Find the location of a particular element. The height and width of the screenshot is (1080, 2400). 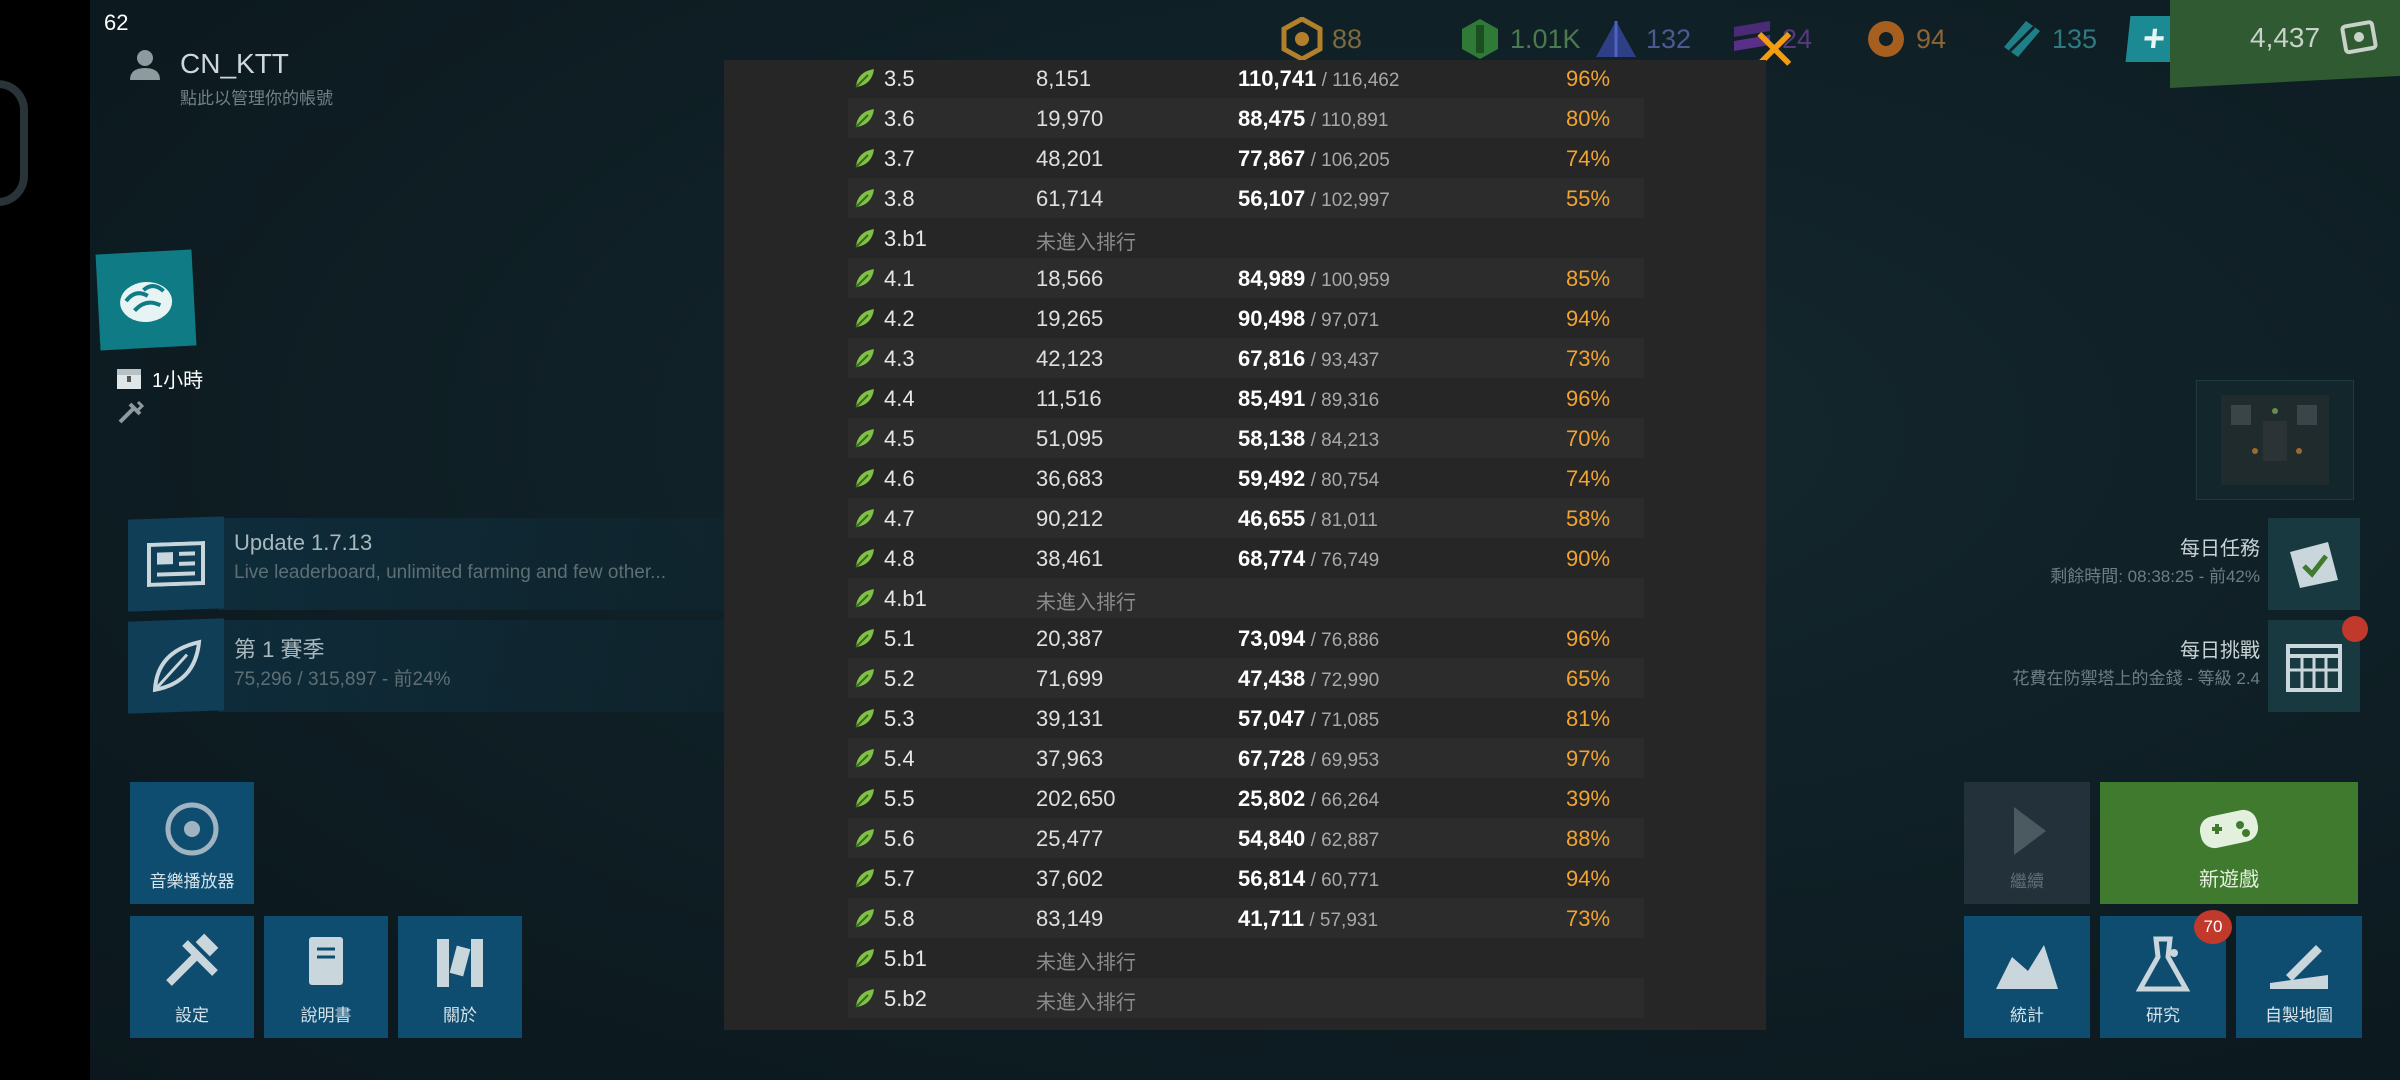

custom-map-button: 自製地圖 is located at coordinates (2299, 977).